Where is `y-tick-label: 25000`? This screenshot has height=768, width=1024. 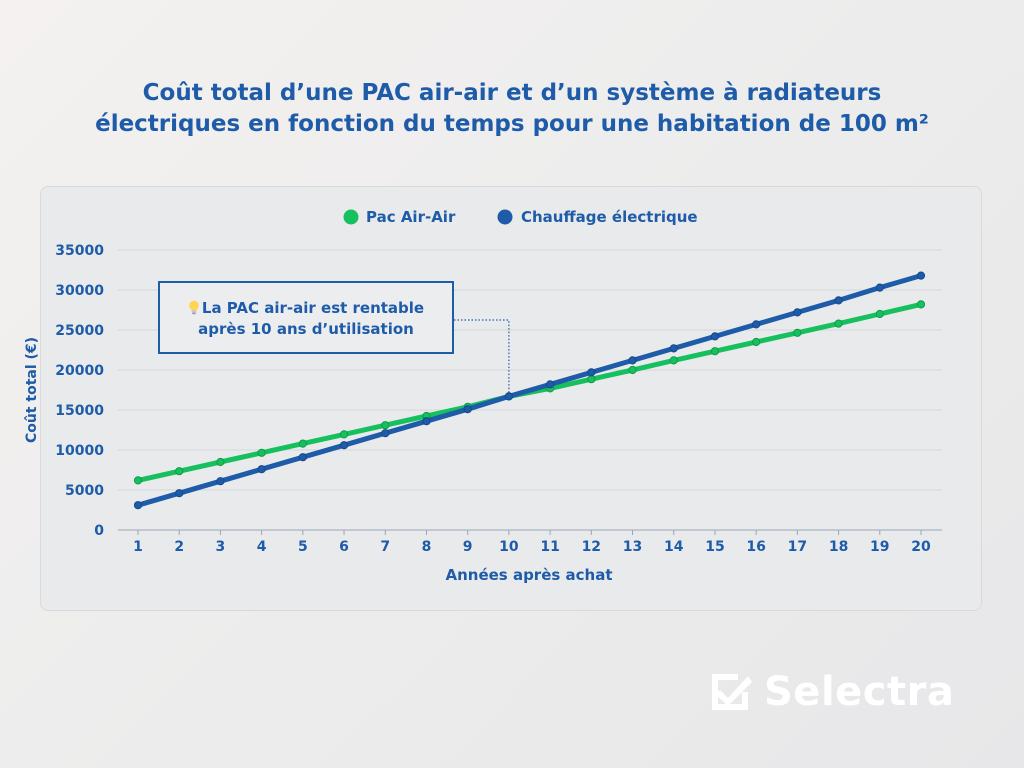
y-tick-label: 25000 is located at coordinates (79, 331).